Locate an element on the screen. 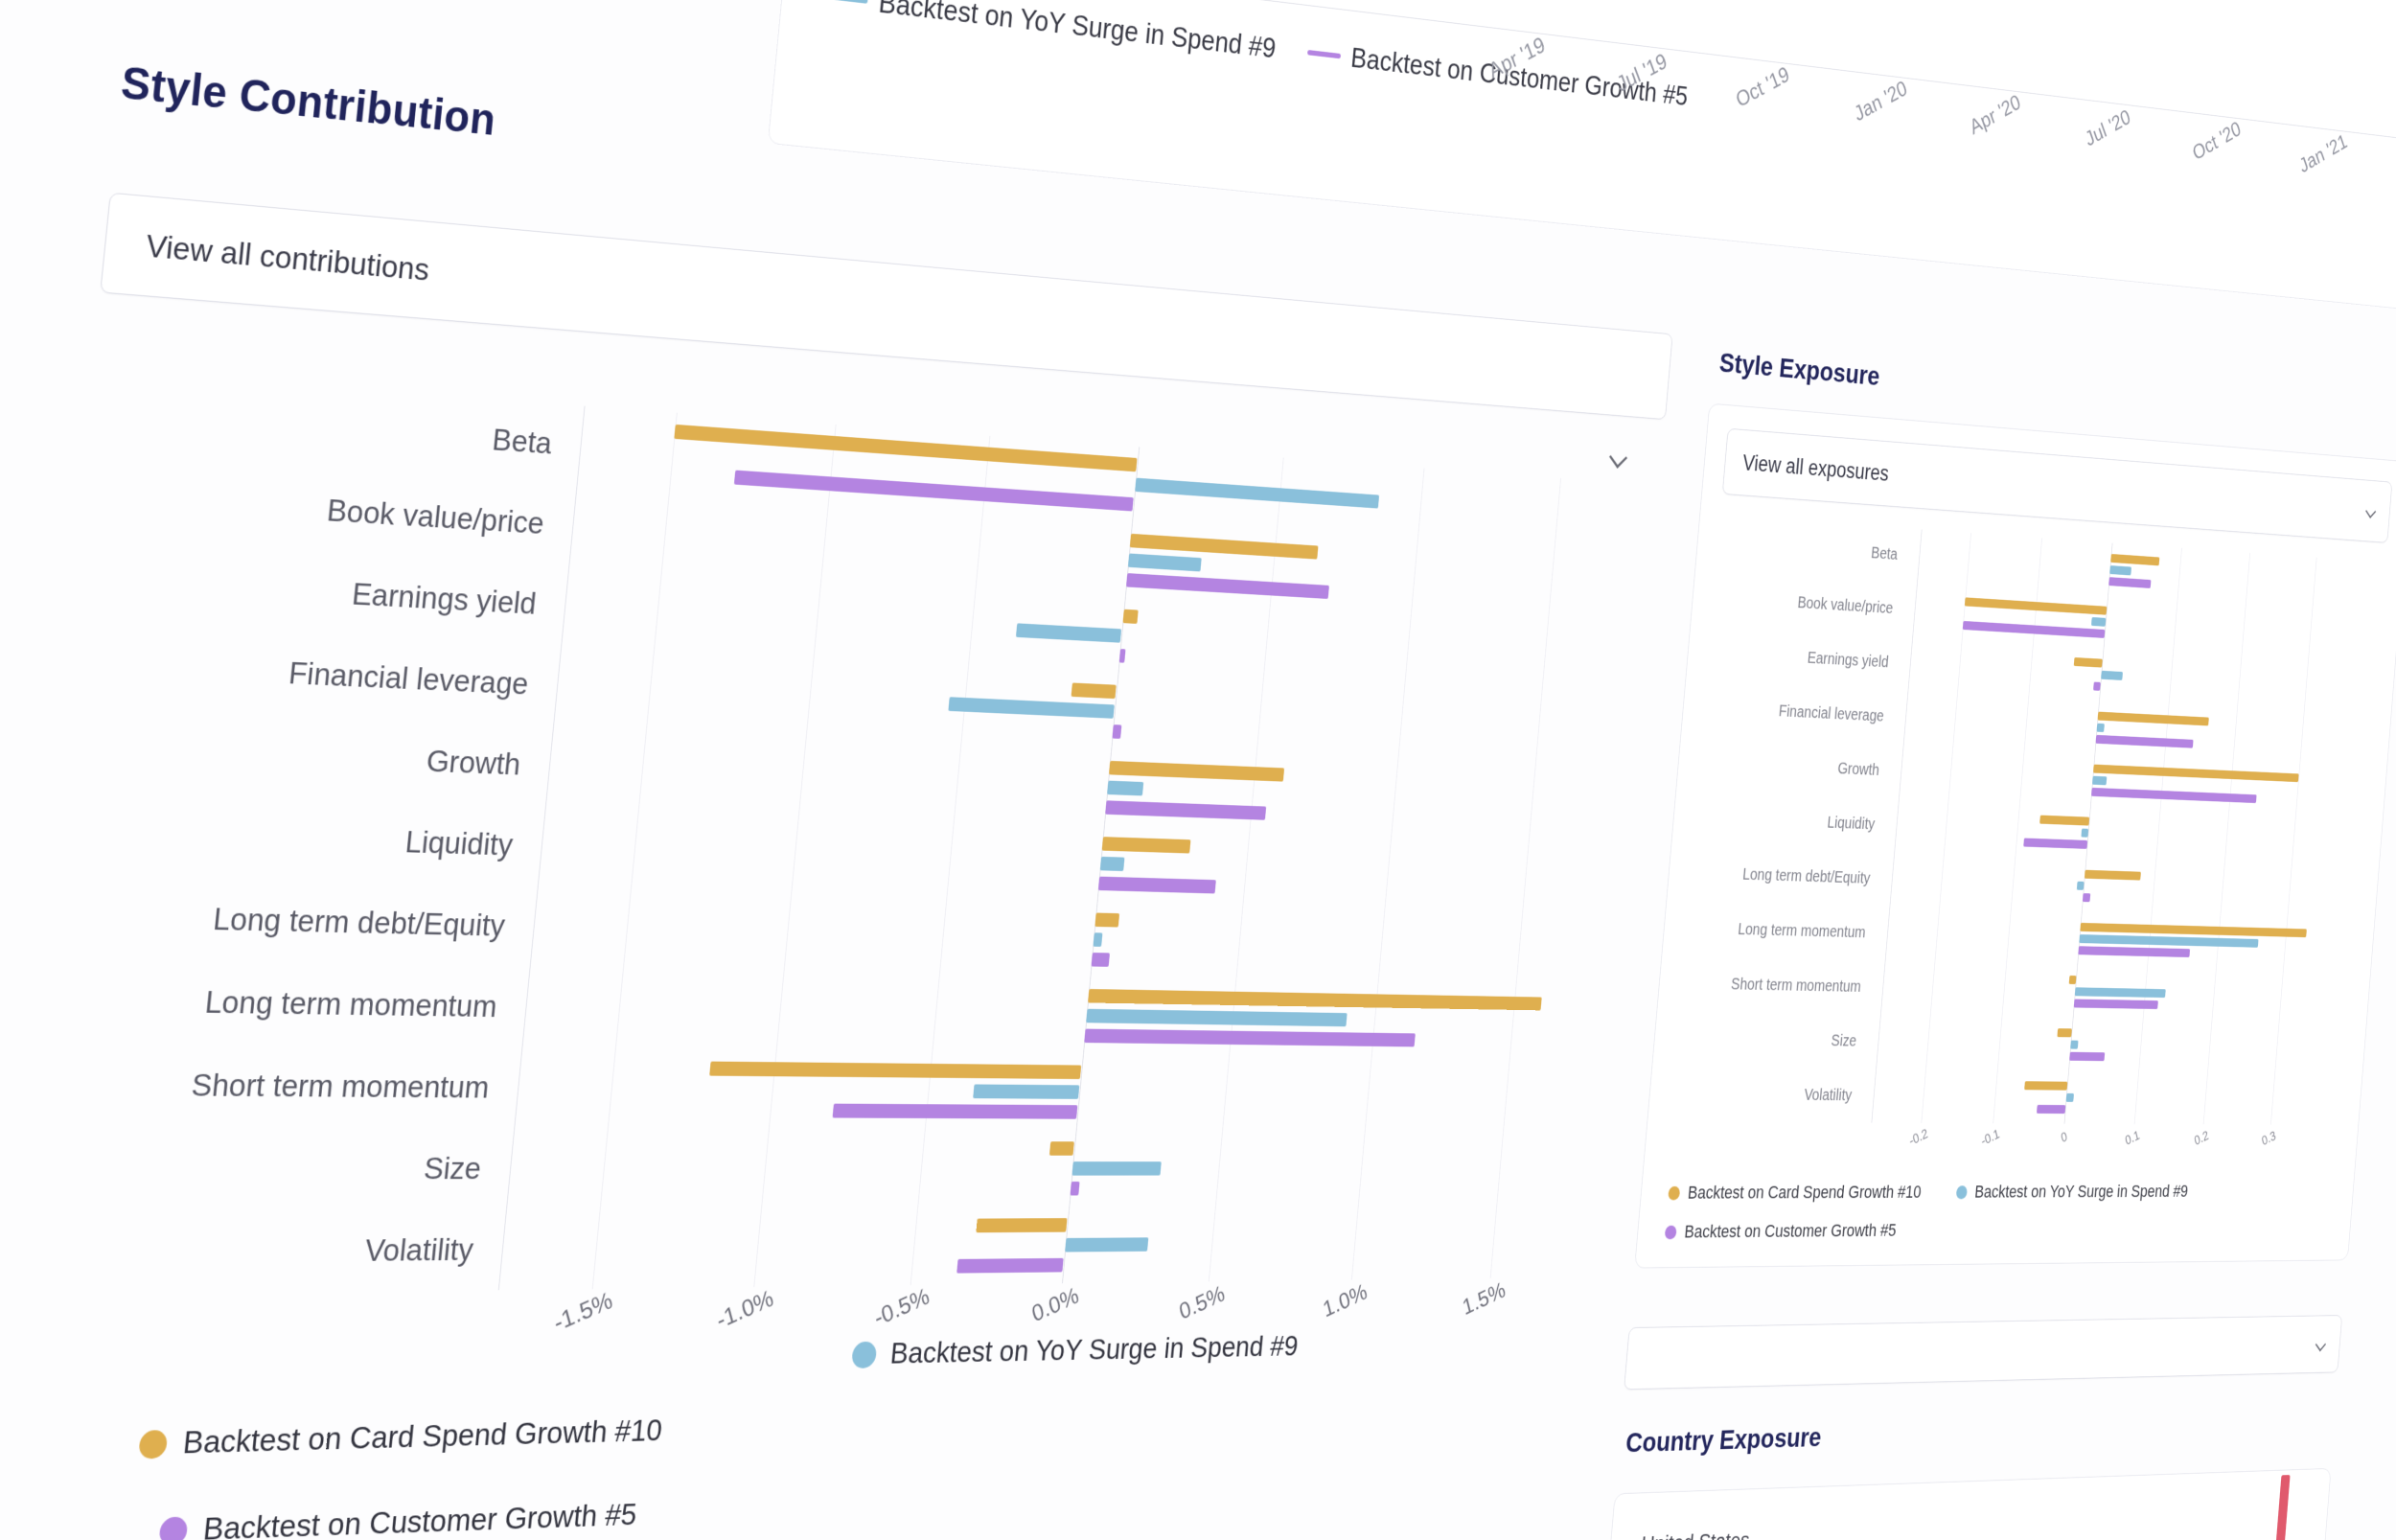 This screenshot has height=1540, width=2396. axis-tick-label: Apr '19 is located at coordinates (1518, 58).